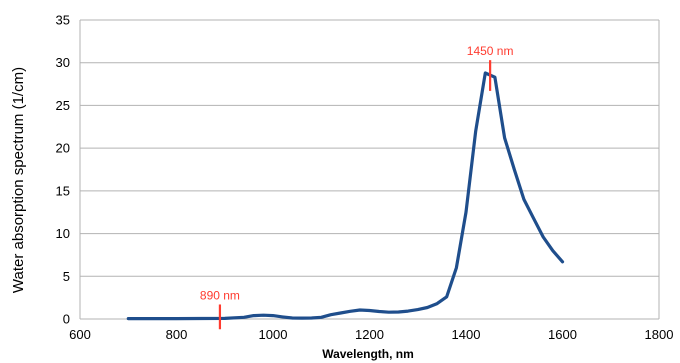 This screenshot has height=363, width=680. What do you see at coordinates (63, 20) in the screenshot?
I see `y-tick-label: 35` at bounding box center [63, 20].